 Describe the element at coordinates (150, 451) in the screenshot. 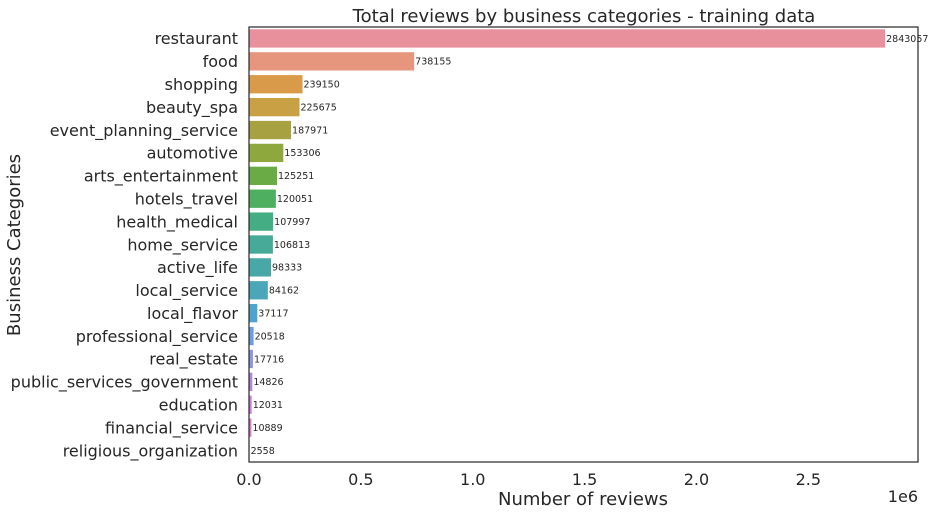

I see `category-label: religious_organization` at that location.